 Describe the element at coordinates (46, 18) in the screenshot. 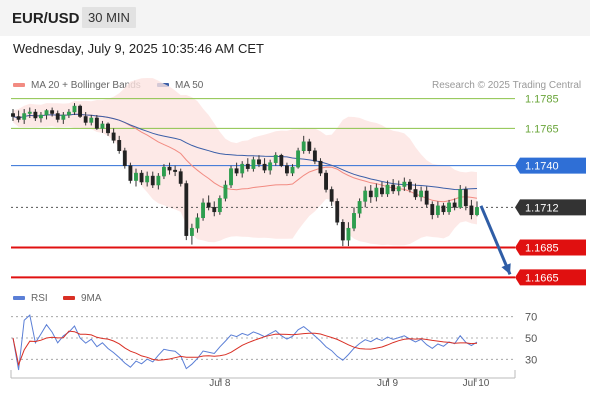

I see `symbol-title: EUR/USD` at that location.